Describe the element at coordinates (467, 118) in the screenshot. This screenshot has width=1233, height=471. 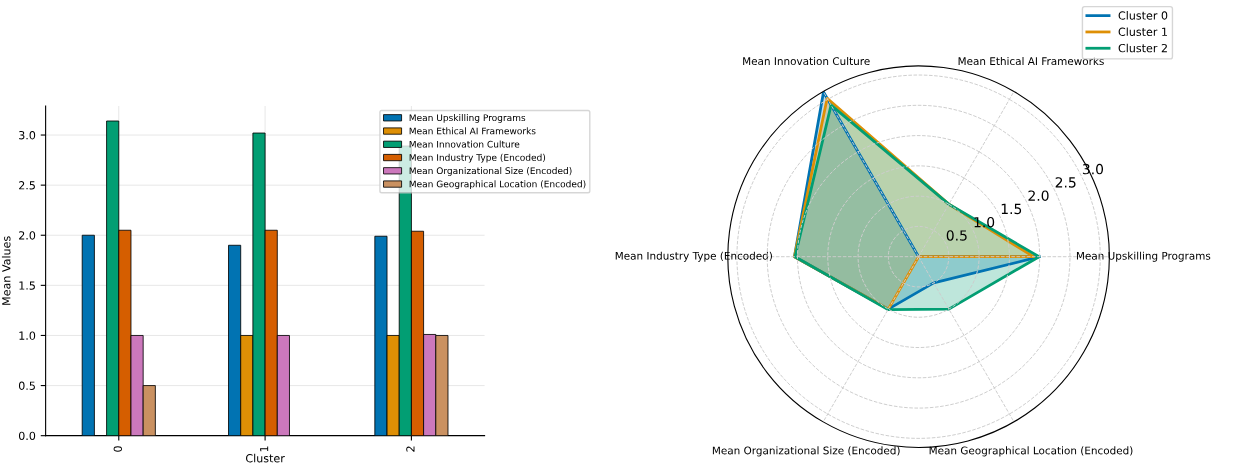
I see `legend-label: Mean Upskilling Programs` at that location.